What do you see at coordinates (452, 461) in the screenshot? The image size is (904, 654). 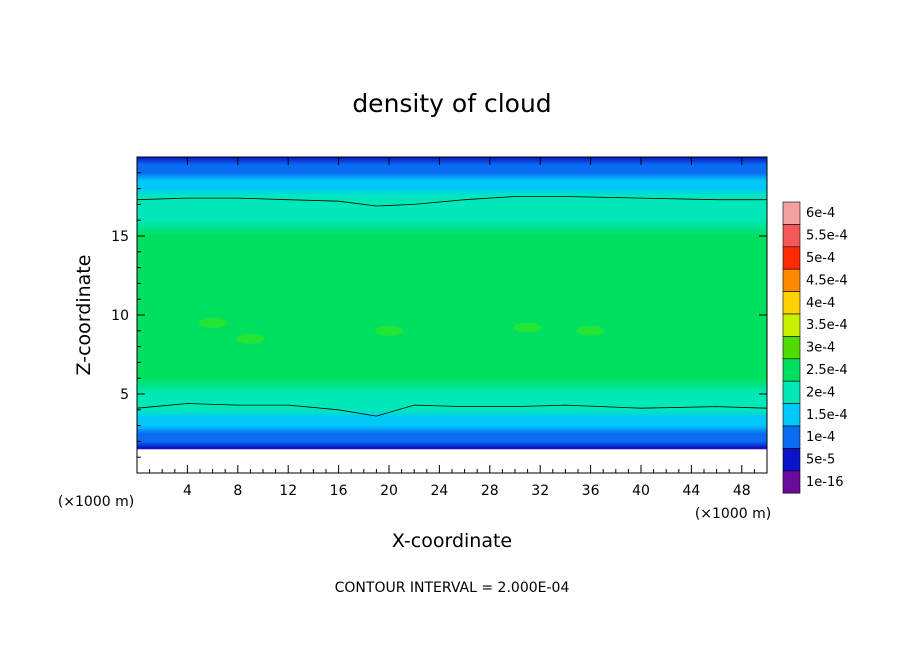 I see `cloud-free-base` at bounding box center [452, 461].